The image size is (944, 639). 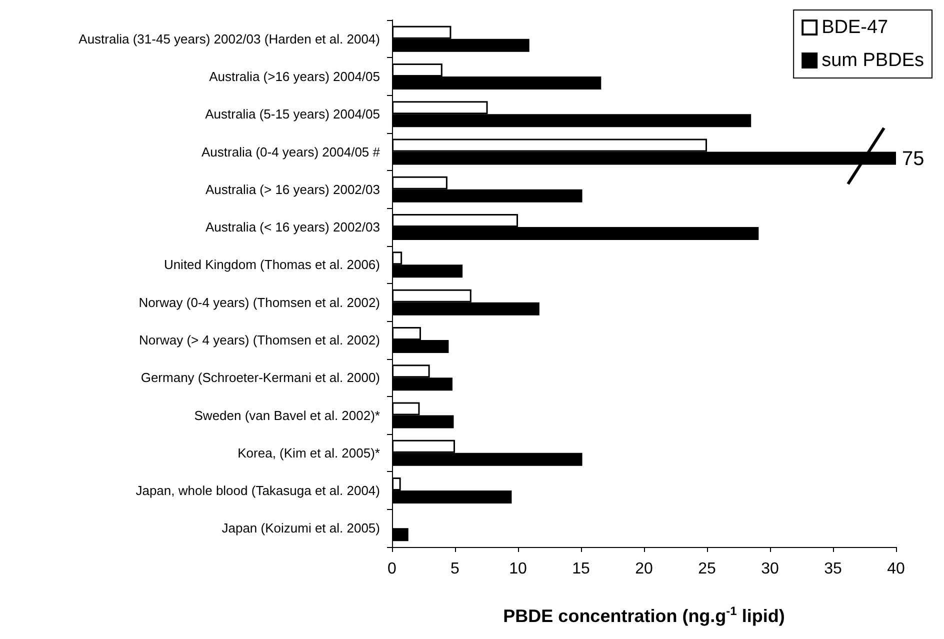 I want to click on annotation: 75, so click(x=913, y=159).